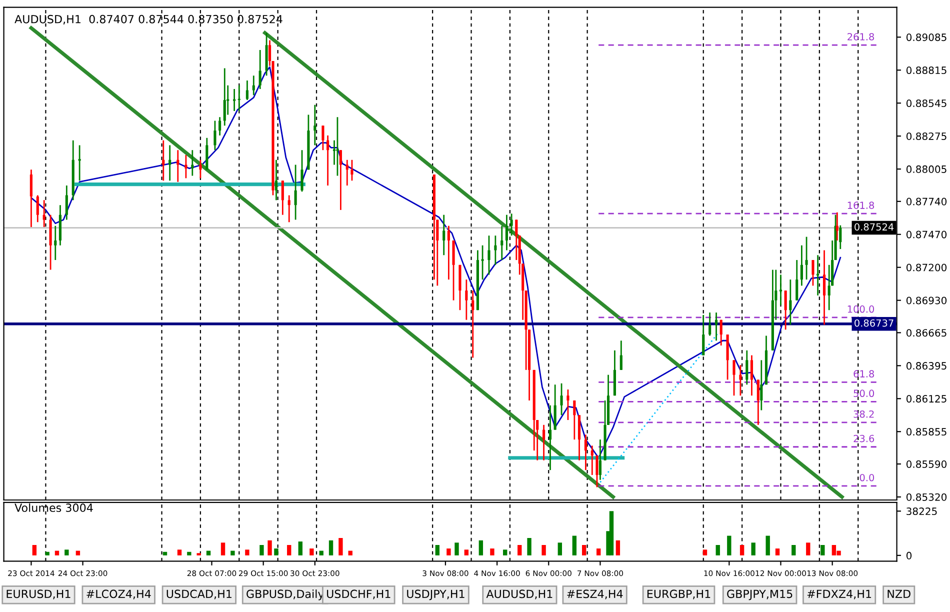 The width and height of the screenshot is (950, 612). Describe the element at coordinates (864, 414) in the screenshot. I see `series-label: 38.2` at that location.